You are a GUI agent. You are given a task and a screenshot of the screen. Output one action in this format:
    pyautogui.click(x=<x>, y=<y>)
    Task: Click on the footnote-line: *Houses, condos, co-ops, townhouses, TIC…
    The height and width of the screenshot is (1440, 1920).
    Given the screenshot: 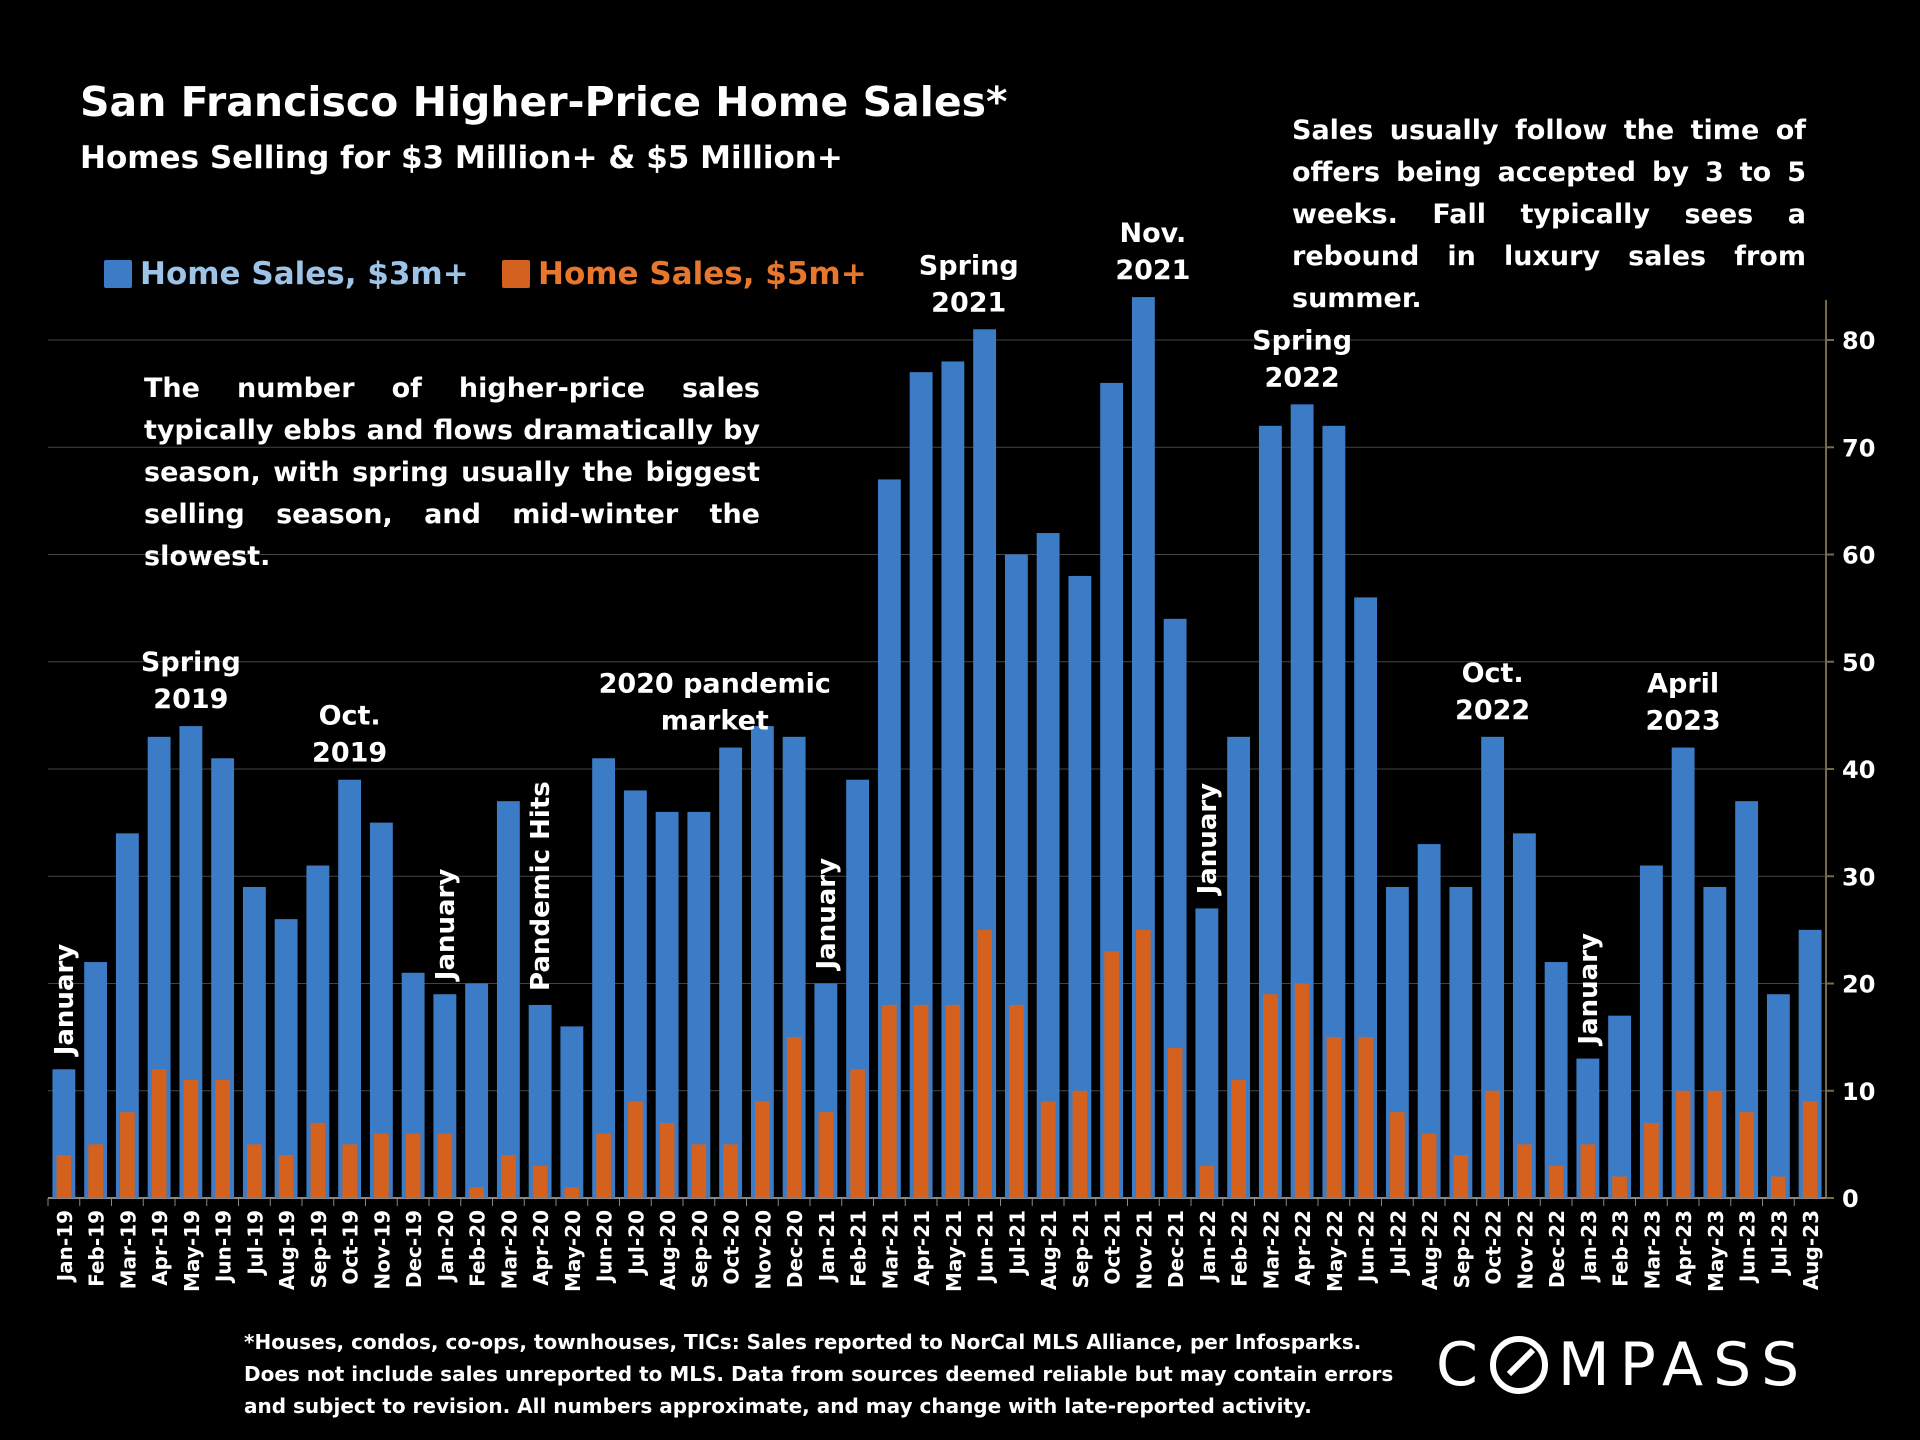 What is the action you would take?
    pyautogui.click(x=803, y=1342)
    